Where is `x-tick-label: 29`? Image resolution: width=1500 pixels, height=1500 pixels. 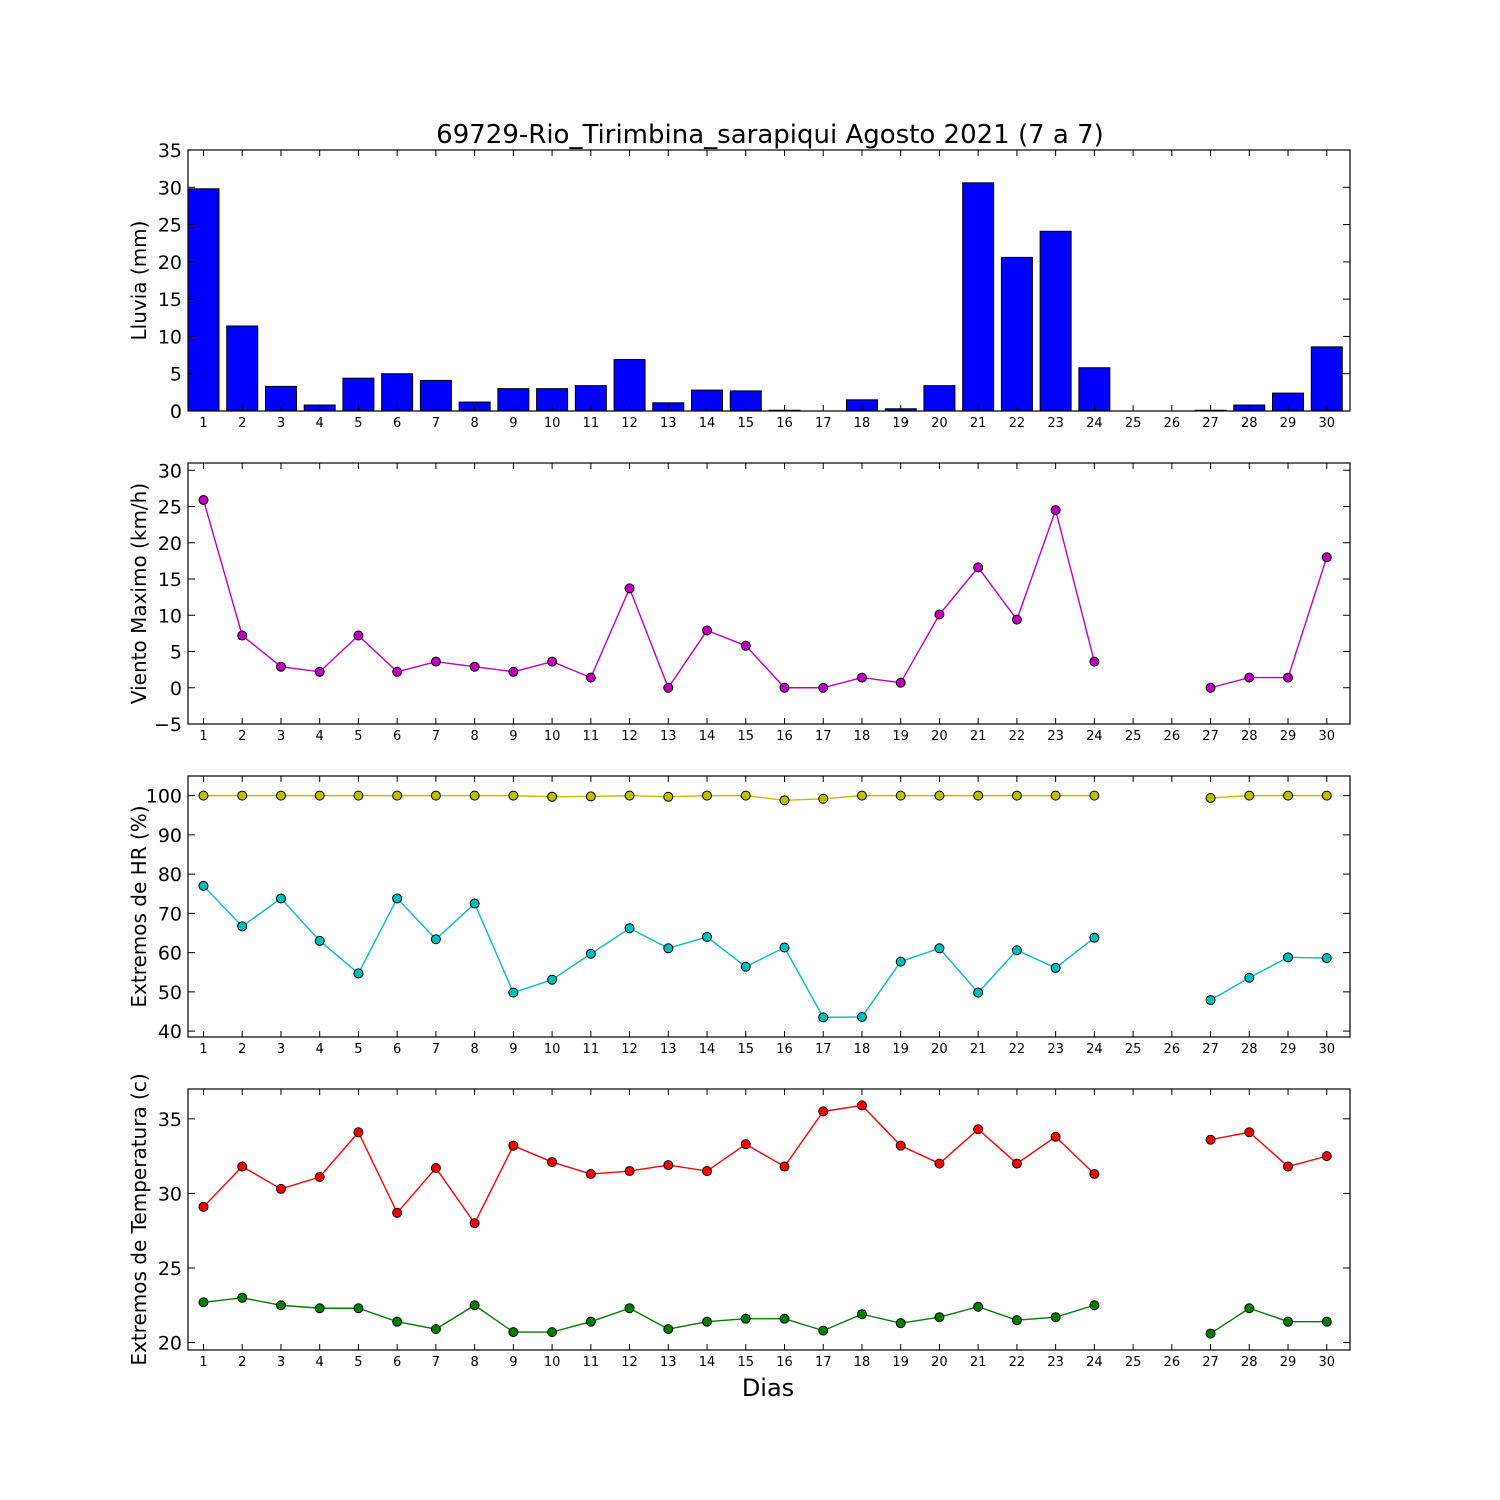 x-tick-label: 29 is located at coordinates (1288, 1362).